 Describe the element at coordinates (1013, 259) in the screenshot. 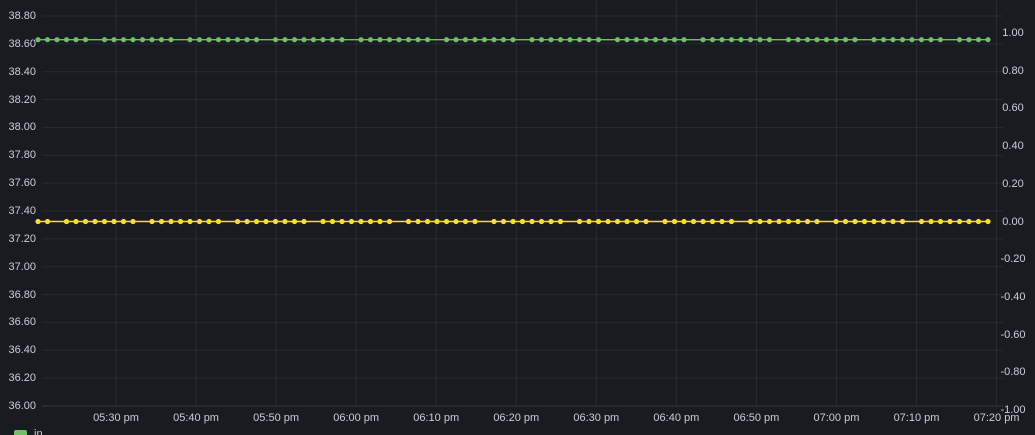

I see `y-axis-right-tick-label: -0.20` at that location.